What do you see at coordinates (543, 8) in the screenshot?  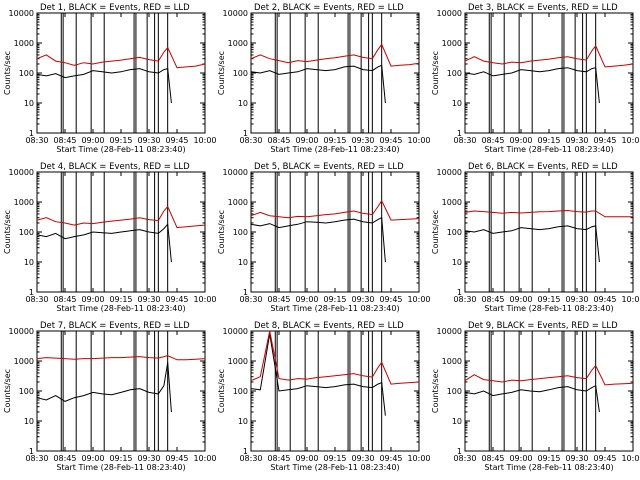 I see `chart-title: Det 3, BLACK = Events, RED = LLD` at bounding box center [543, 8].